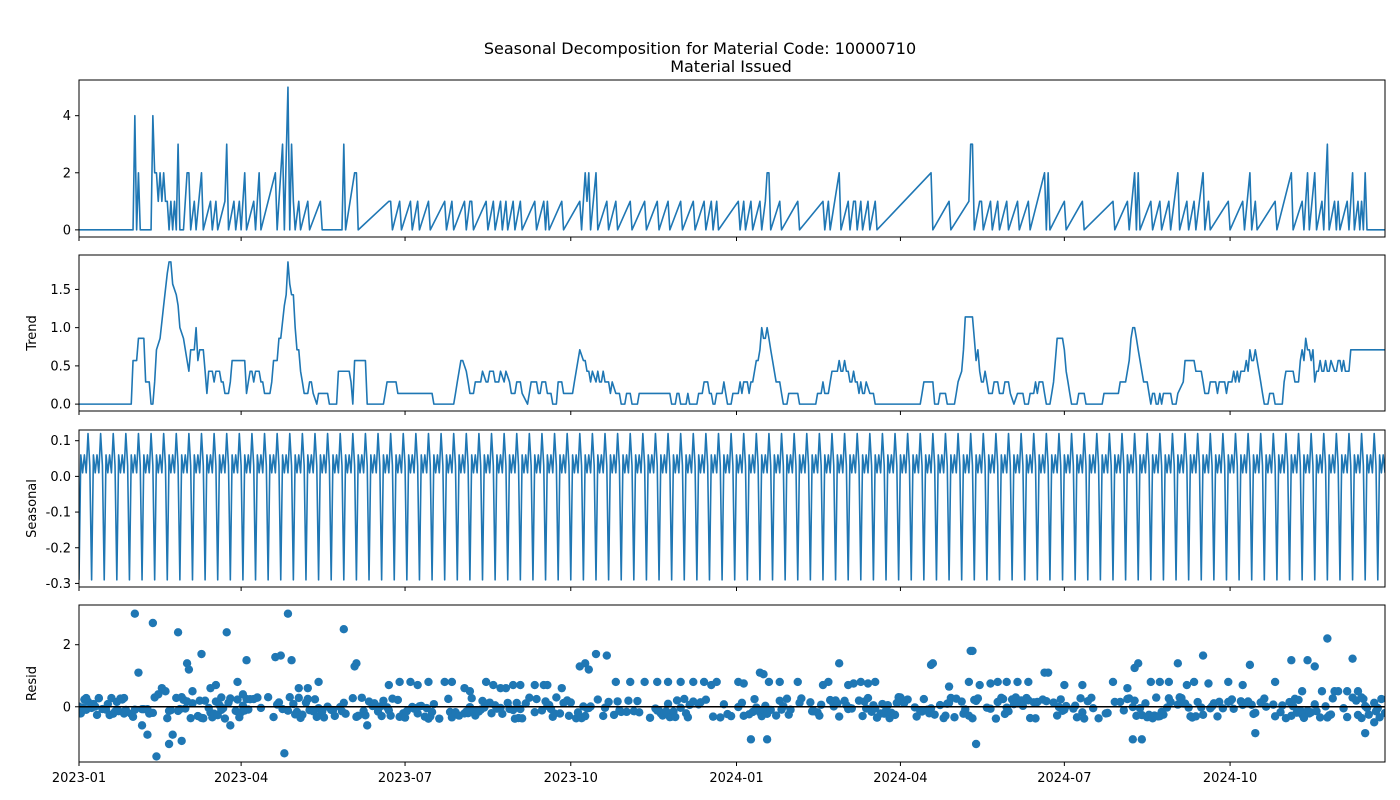  I want to click on y-axis-label: Trend, so click(32, 333).